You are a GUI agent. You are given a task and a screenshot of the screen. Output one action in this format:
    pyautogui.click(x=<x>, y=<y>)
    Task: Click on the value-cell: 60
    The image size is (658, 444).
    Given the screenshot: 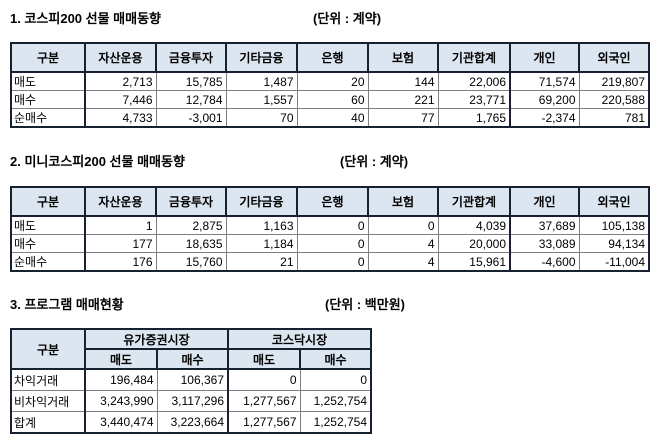 What is the action you would take?
    pyautogui.click(x=332, y=99)
    